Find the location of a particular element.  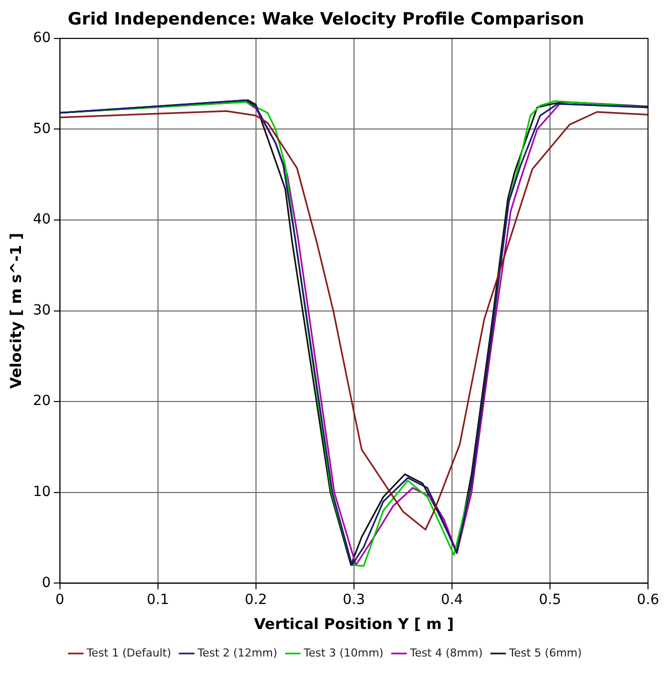

y-tick-label: 50 is located at coordinates (41, 128).